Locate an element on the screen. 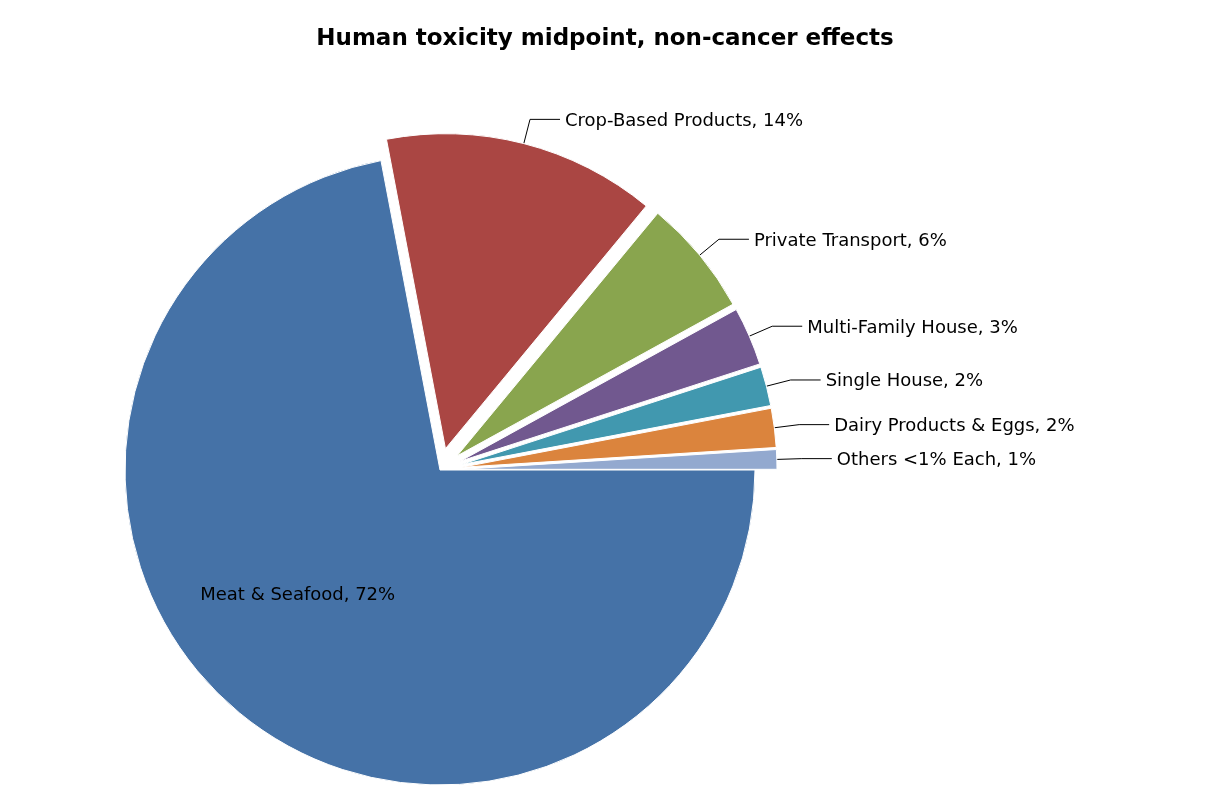 This screenshot has width=1210, height=793. slice-label: Single House, 2% is located at coordinates (904, 380).